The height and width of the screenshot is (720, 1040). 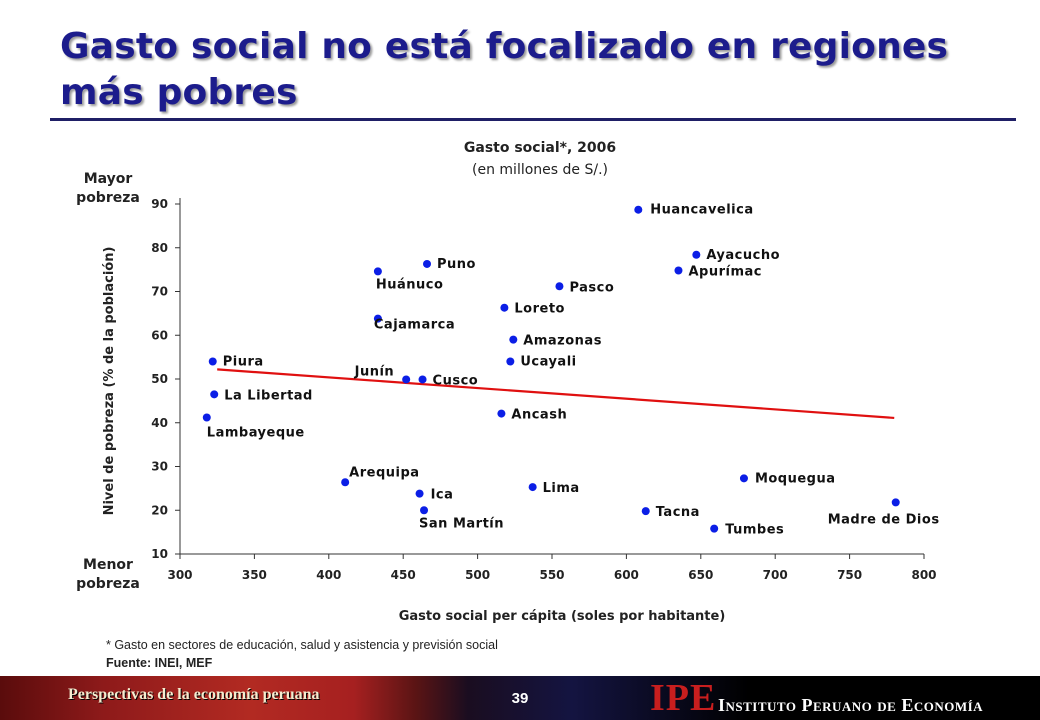 What do you see at coordinates (461, 523) in the screenshot?
I see `point-label: San Martín` at bounding box center [461, 523].